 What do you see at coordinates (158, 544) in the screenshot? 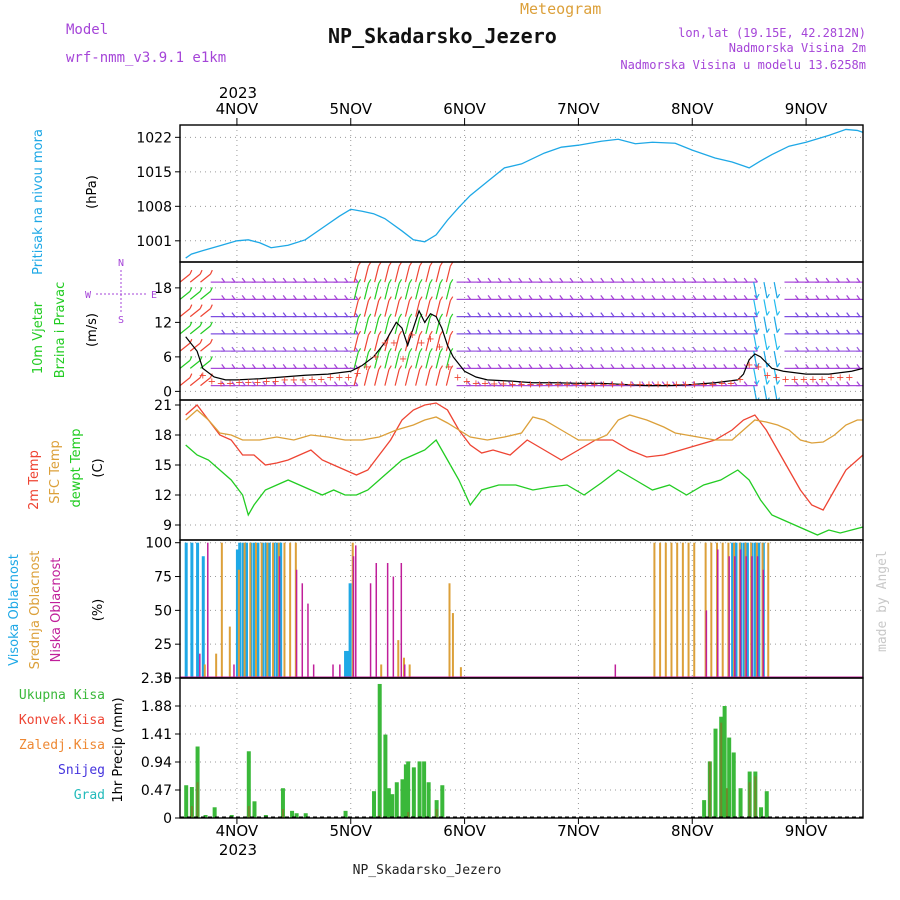
I see `ytick-label: 100` at bounding box center [158, 544].